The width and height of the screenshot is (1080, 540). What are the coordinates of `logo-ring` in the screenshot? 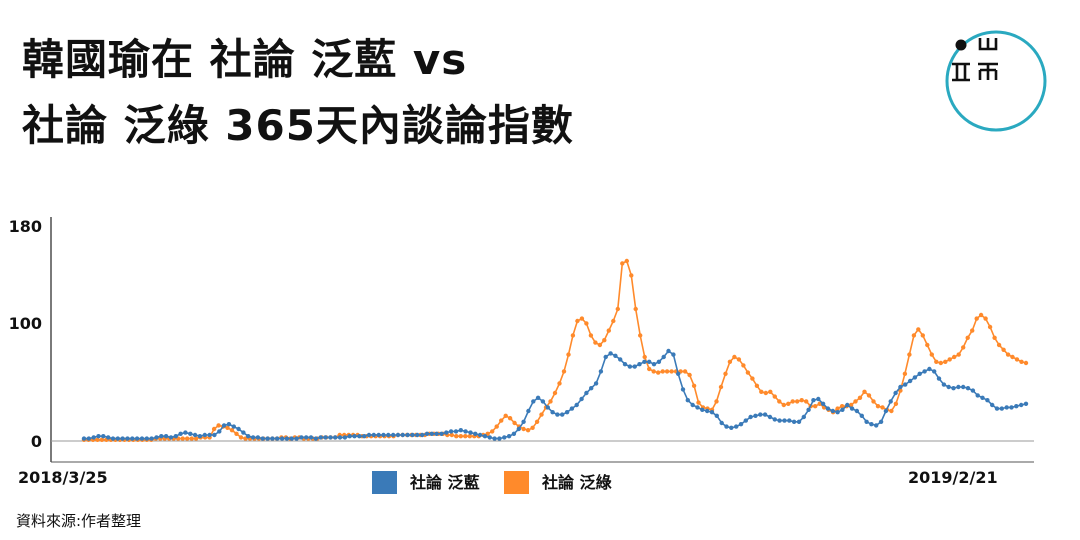 It's located at (996, 81).